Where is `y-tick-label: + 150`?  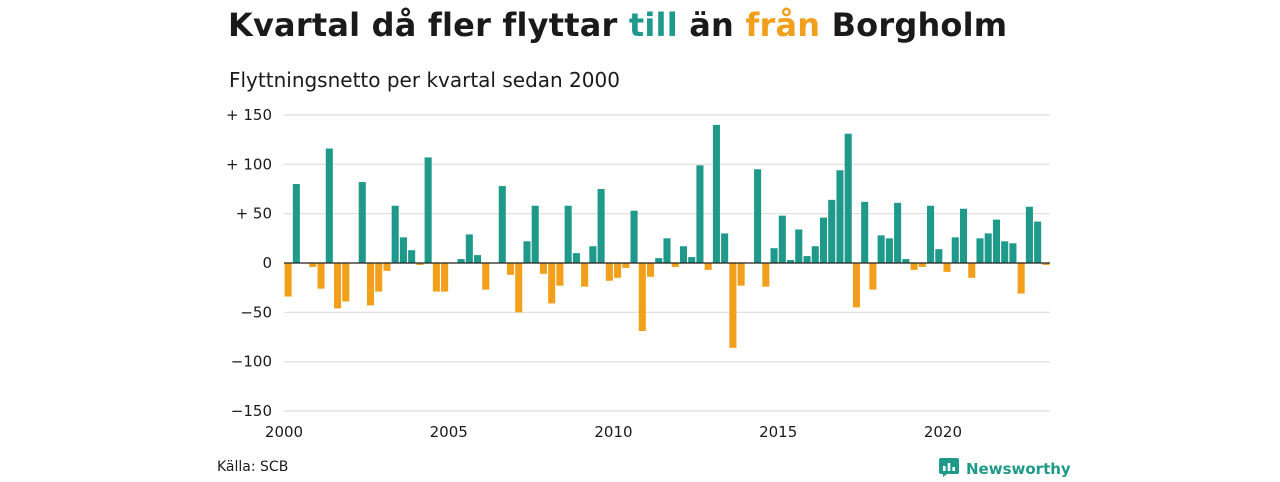 y-tick-label: + 150 is located at coordinates (249, 115).